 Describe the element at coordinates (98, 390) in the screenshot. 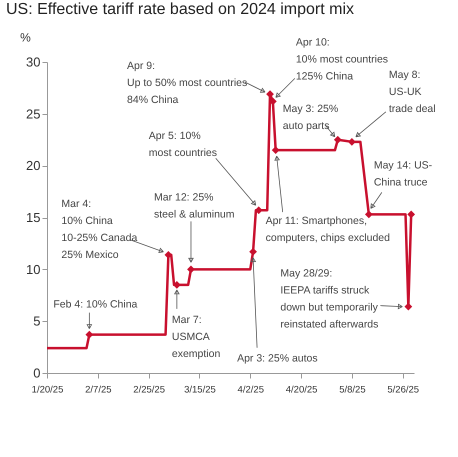

I see `x-tick-label: 2/7/25` at that location.